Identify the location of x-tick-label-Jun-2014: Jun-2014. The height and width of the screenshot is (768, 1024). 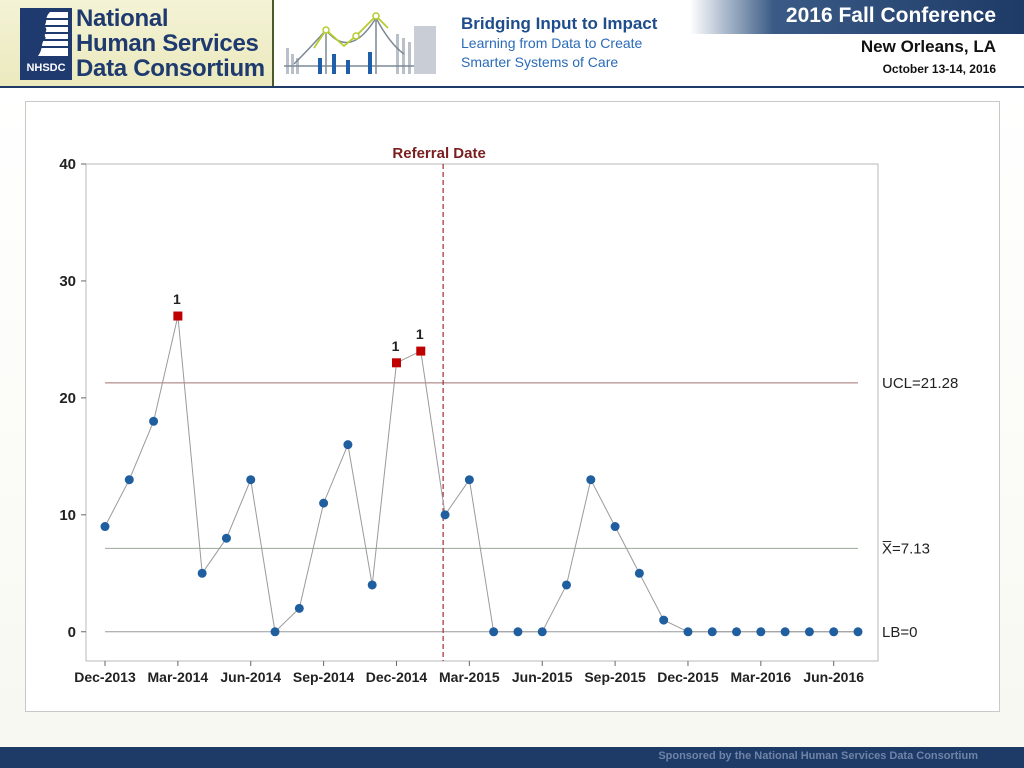
(250, 677).